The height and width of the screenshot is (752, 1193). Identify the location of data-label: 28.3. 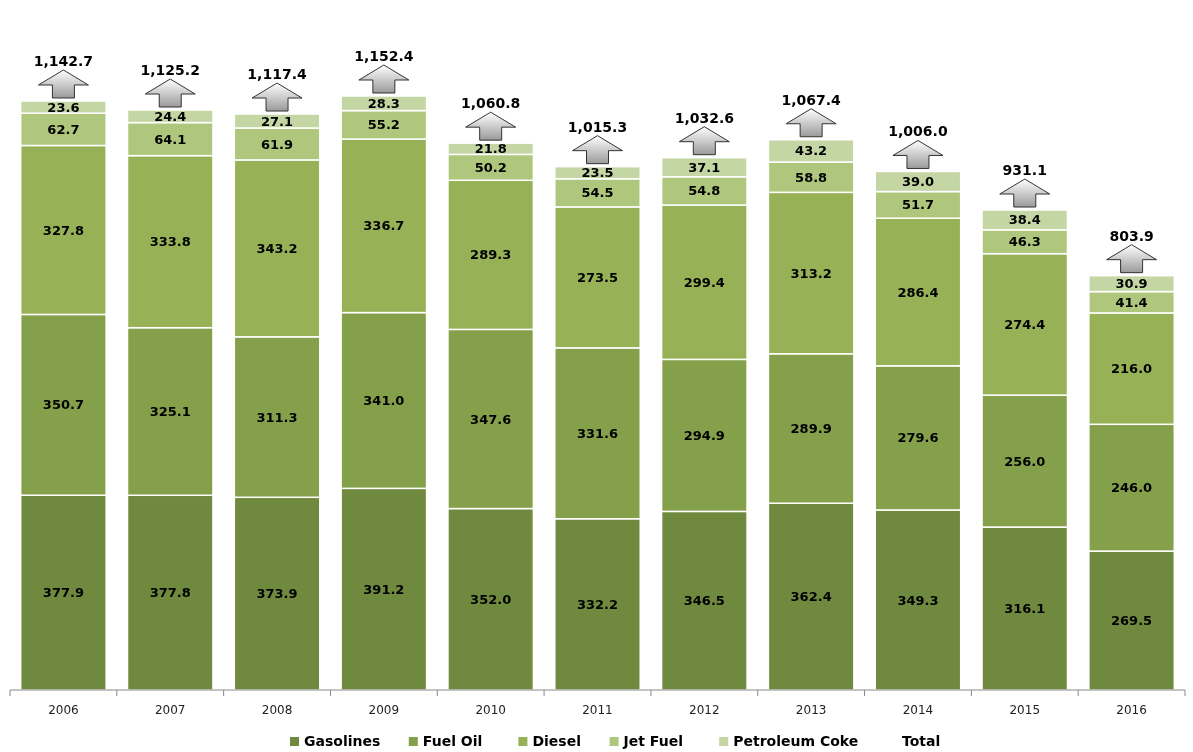
(383, 103).